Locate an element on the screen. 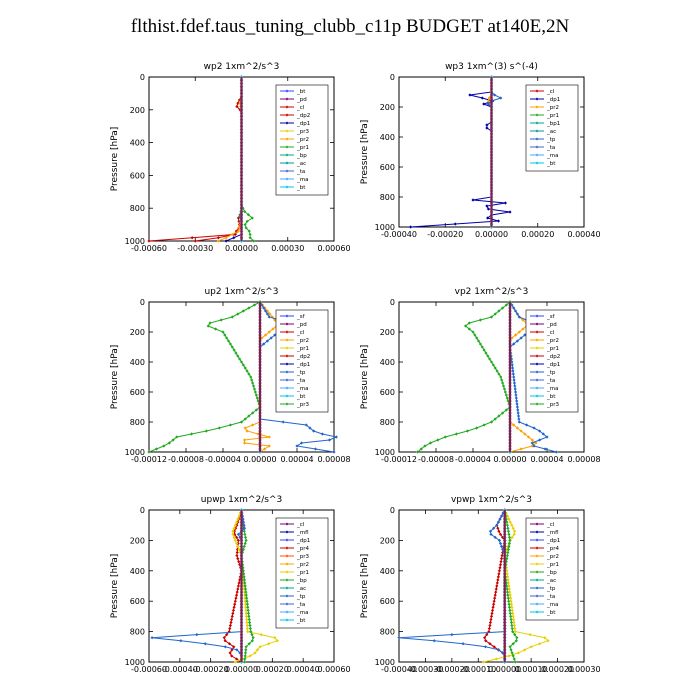  x-tick-label: 0.00004 is located at coordinates (546, 459).